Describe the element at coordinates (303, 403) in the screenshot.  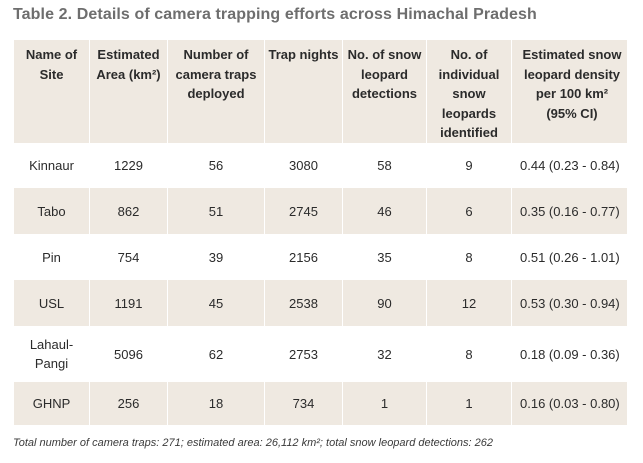
I see `cell-trap-nights: 734` at that location.